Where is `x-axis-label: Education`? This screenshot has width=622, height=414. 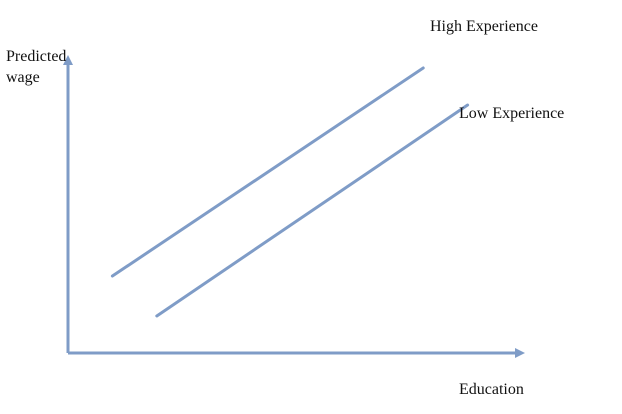
x-axis-label: Education is located at coordinates (491, 389).